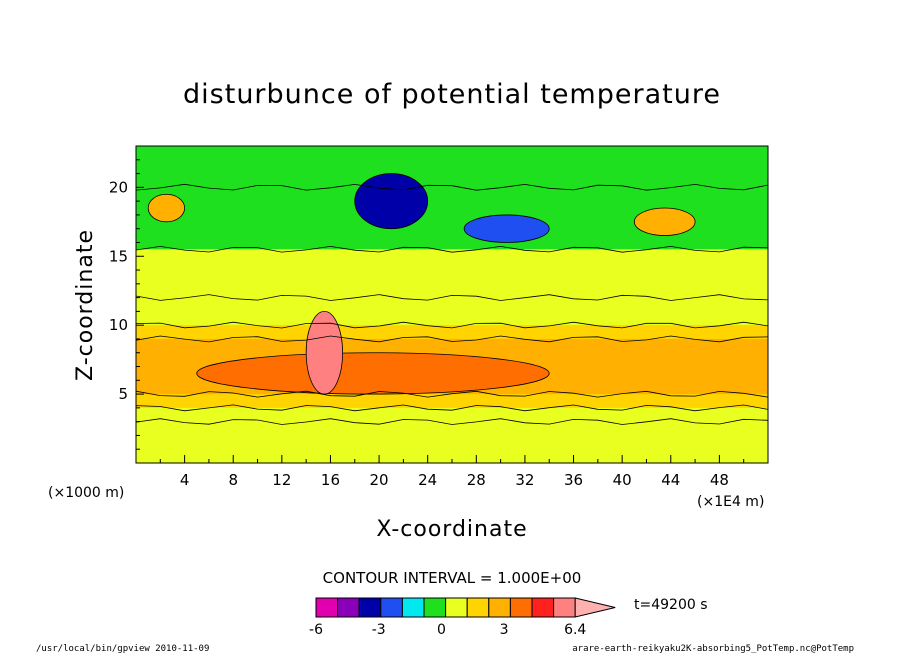 This screenshot has height=654, width=904. What do you see at coordinates (123, 394) in the screenshot?
I see `y-tick-label: 5` at bounding box center [123, 394].